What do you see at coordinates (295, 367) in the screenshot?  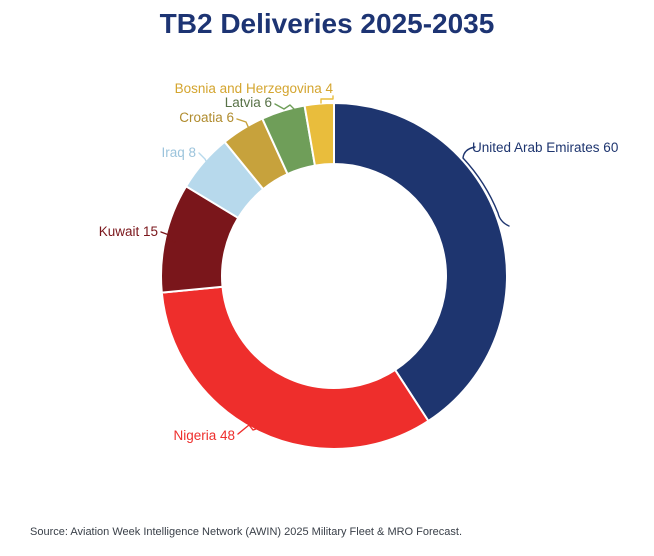 I see `pie-slice-nigeria` at bounding box center [295, 367].